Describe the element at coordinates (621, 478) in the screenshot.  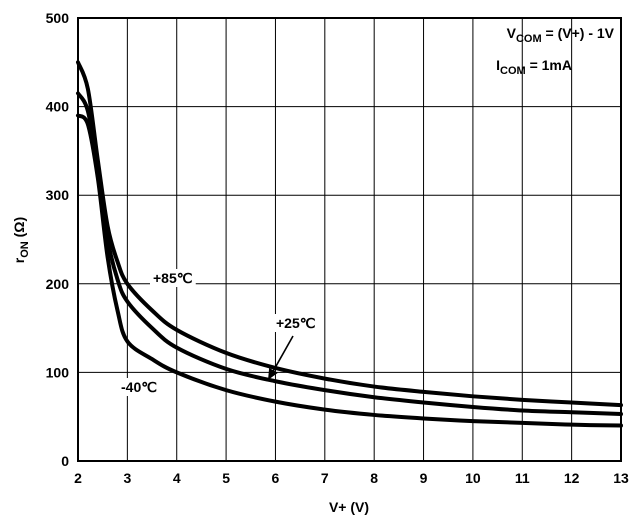
I see `x-tick-label: 13` at that location.